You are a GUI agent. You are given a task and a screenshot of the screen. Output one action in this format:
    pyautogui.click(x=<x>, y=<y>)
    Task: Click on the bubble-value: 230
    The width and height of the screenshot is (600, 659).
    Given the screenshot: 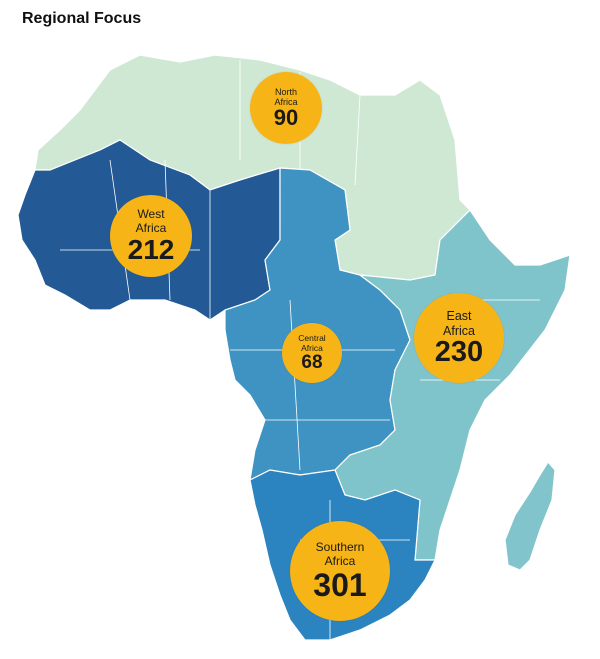 What is the action you would take?
    pyautogui.click(x=459, y=351)
    